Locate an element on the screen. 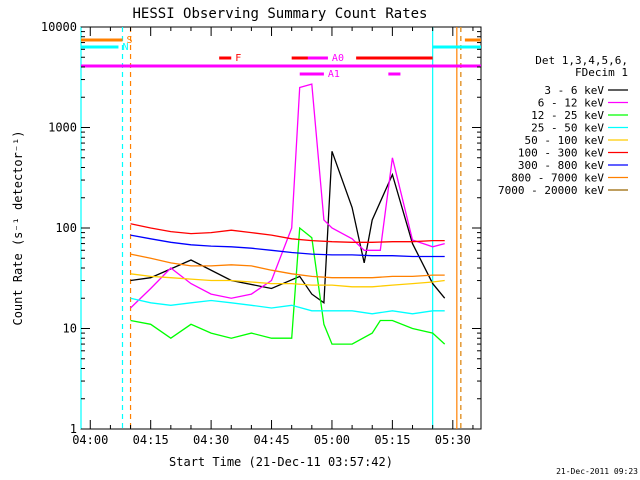 This screenshot has height=480, width=640. x-tick-label: 04:30 is located at coordinates (211, 440).